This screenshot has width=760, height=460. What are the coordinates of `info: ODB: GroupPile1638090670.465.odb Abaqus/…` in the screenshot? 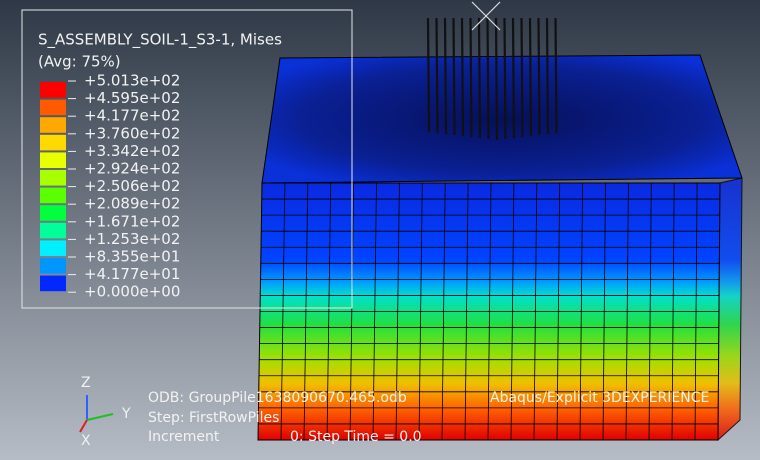 It's located at (428, 417).